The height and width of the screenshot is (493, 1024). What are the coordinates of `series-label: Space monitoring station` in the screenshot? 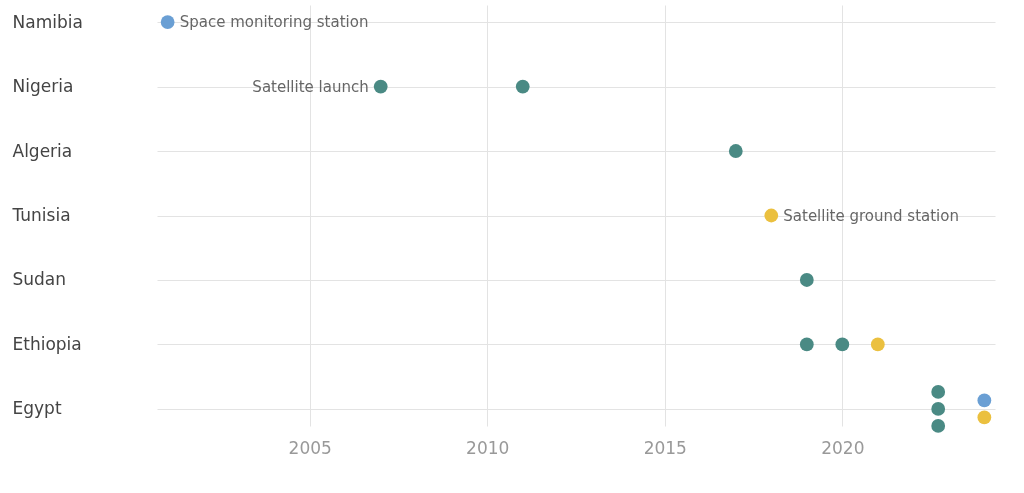 It's located at (274, 22).